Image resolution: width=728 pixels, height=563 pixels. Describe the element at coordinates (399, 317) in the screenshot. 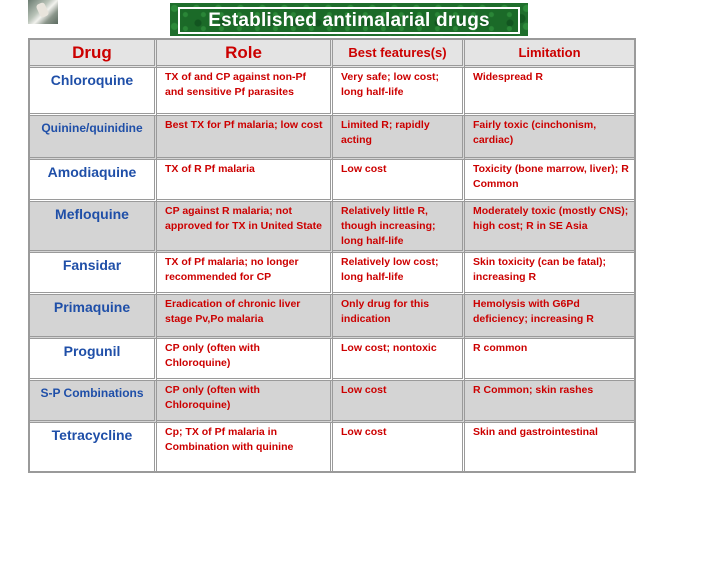

I see `drug-best-features: Only drug for this indication` at that location.